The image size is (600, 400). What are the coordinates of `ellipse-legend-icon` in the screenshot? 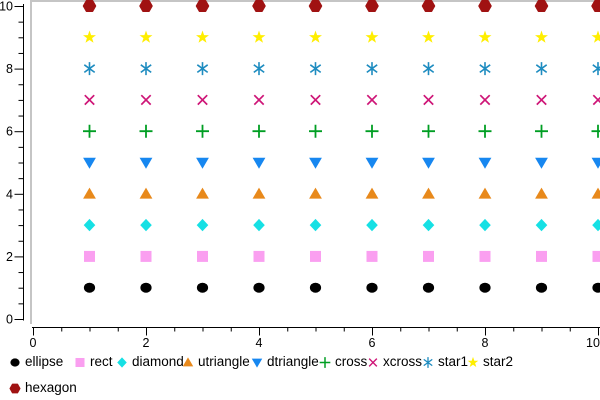 It's located at (15, 362).